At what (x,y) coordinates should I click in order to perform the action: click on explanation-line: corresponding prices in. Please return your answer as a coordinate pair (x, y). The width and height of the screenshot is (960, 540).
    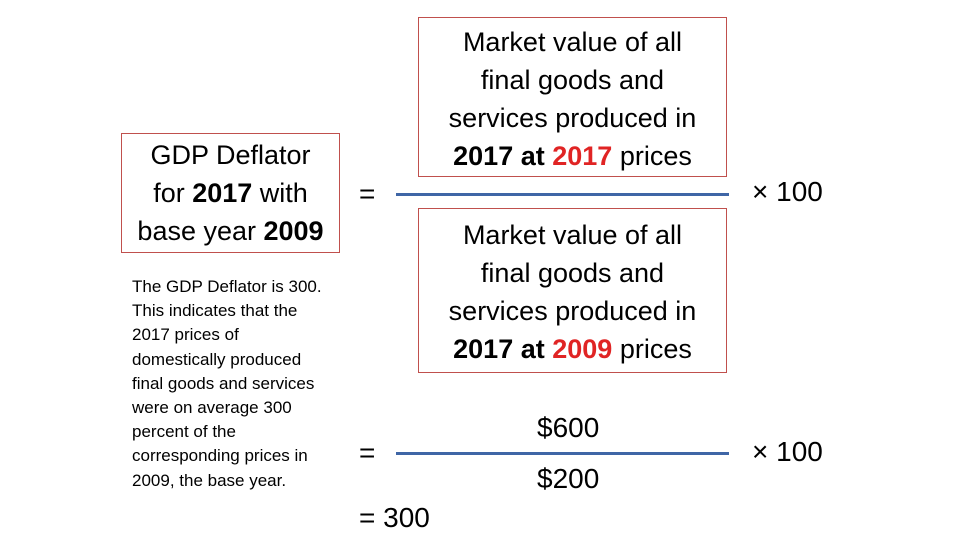
    Looking at the image, I should click on (220, 456).